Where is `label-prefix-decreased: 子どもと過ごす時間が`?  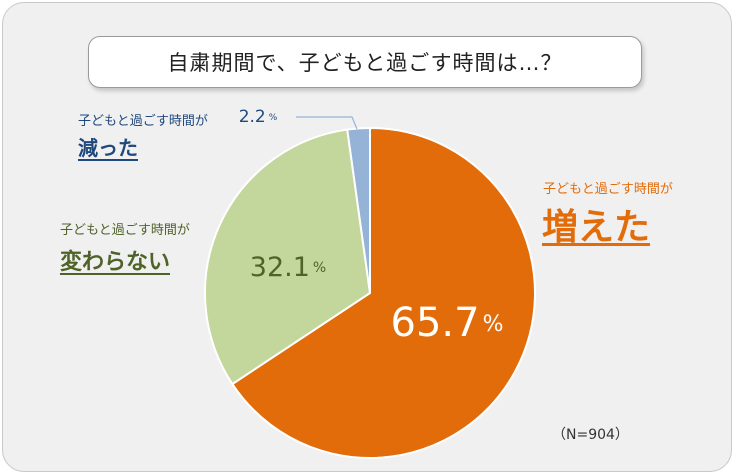
label-prefix-decreased: 子どもと過ごす時間が is located at coordinates (143, 121).